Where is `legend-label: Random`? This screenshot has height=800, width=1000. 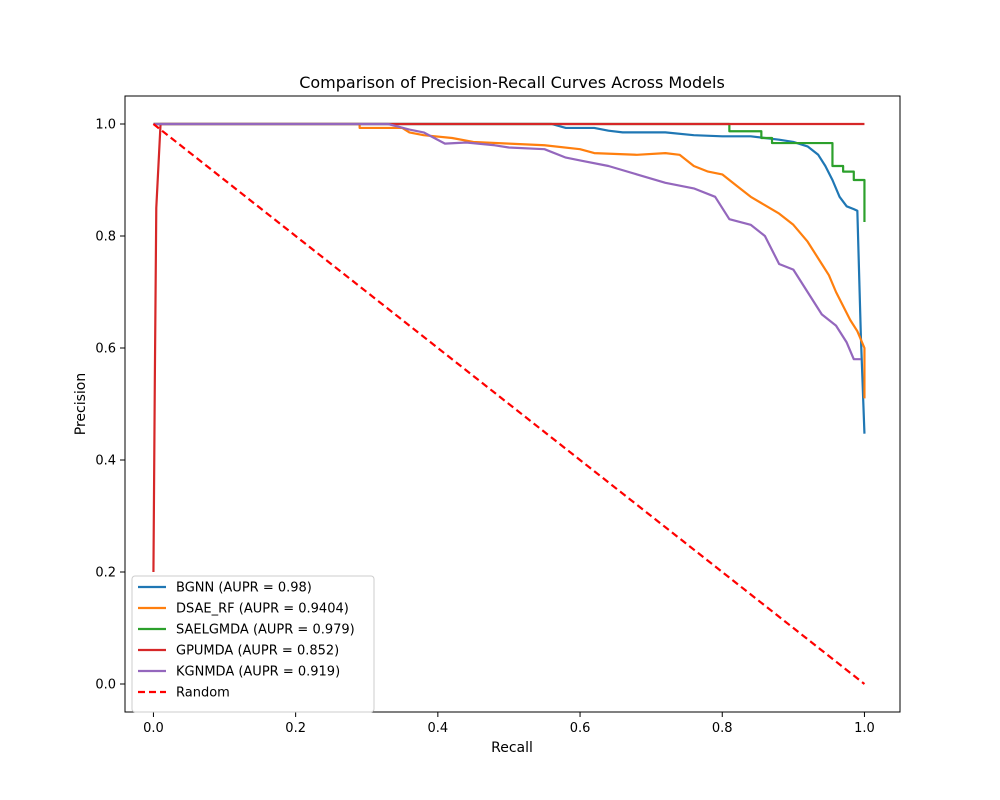
legend-label: Random is located at coordinates (203, 693).